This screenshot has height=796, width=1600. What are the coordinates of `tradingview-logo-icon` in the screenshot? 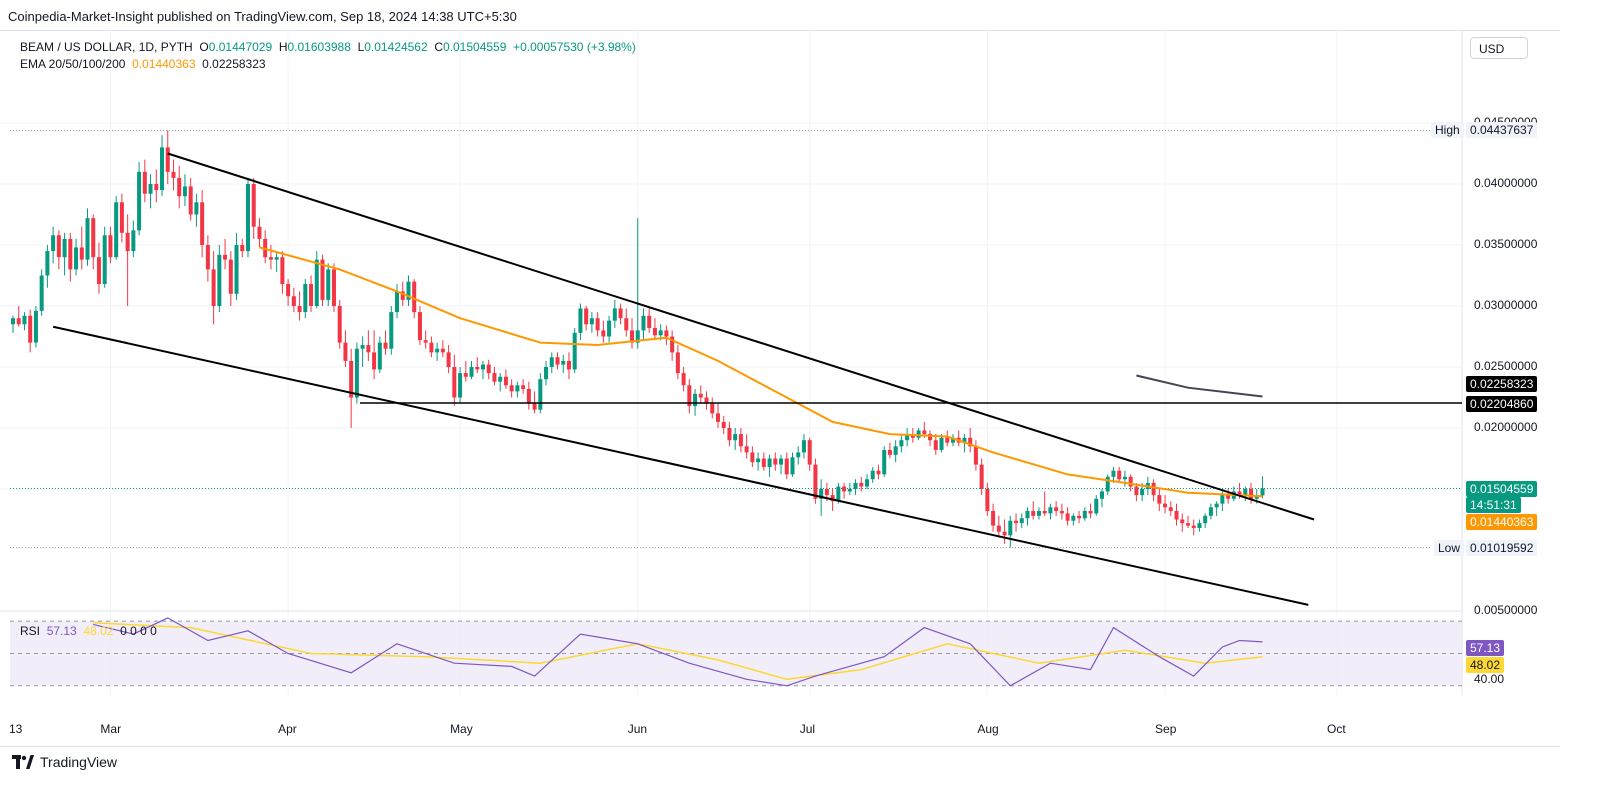 It's located at (23, 762).